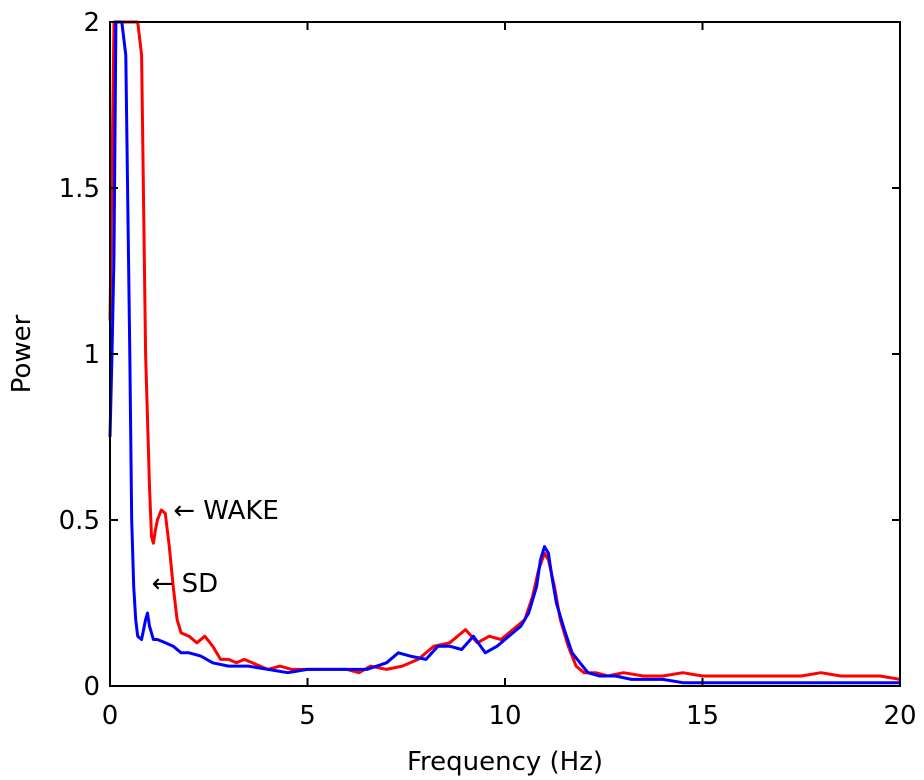  Describe the element at coordinates (110, 716) in the screenshot. I see `x-tick-label: 0` at that location.